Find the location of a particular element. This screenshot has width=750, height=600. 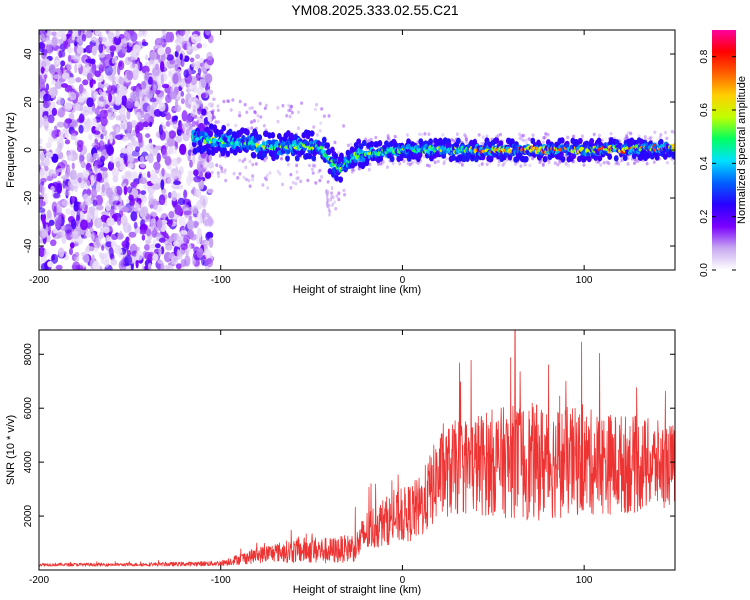

colorbar-label: Normalized spectral amplitude is located at coordinates (742, 150).